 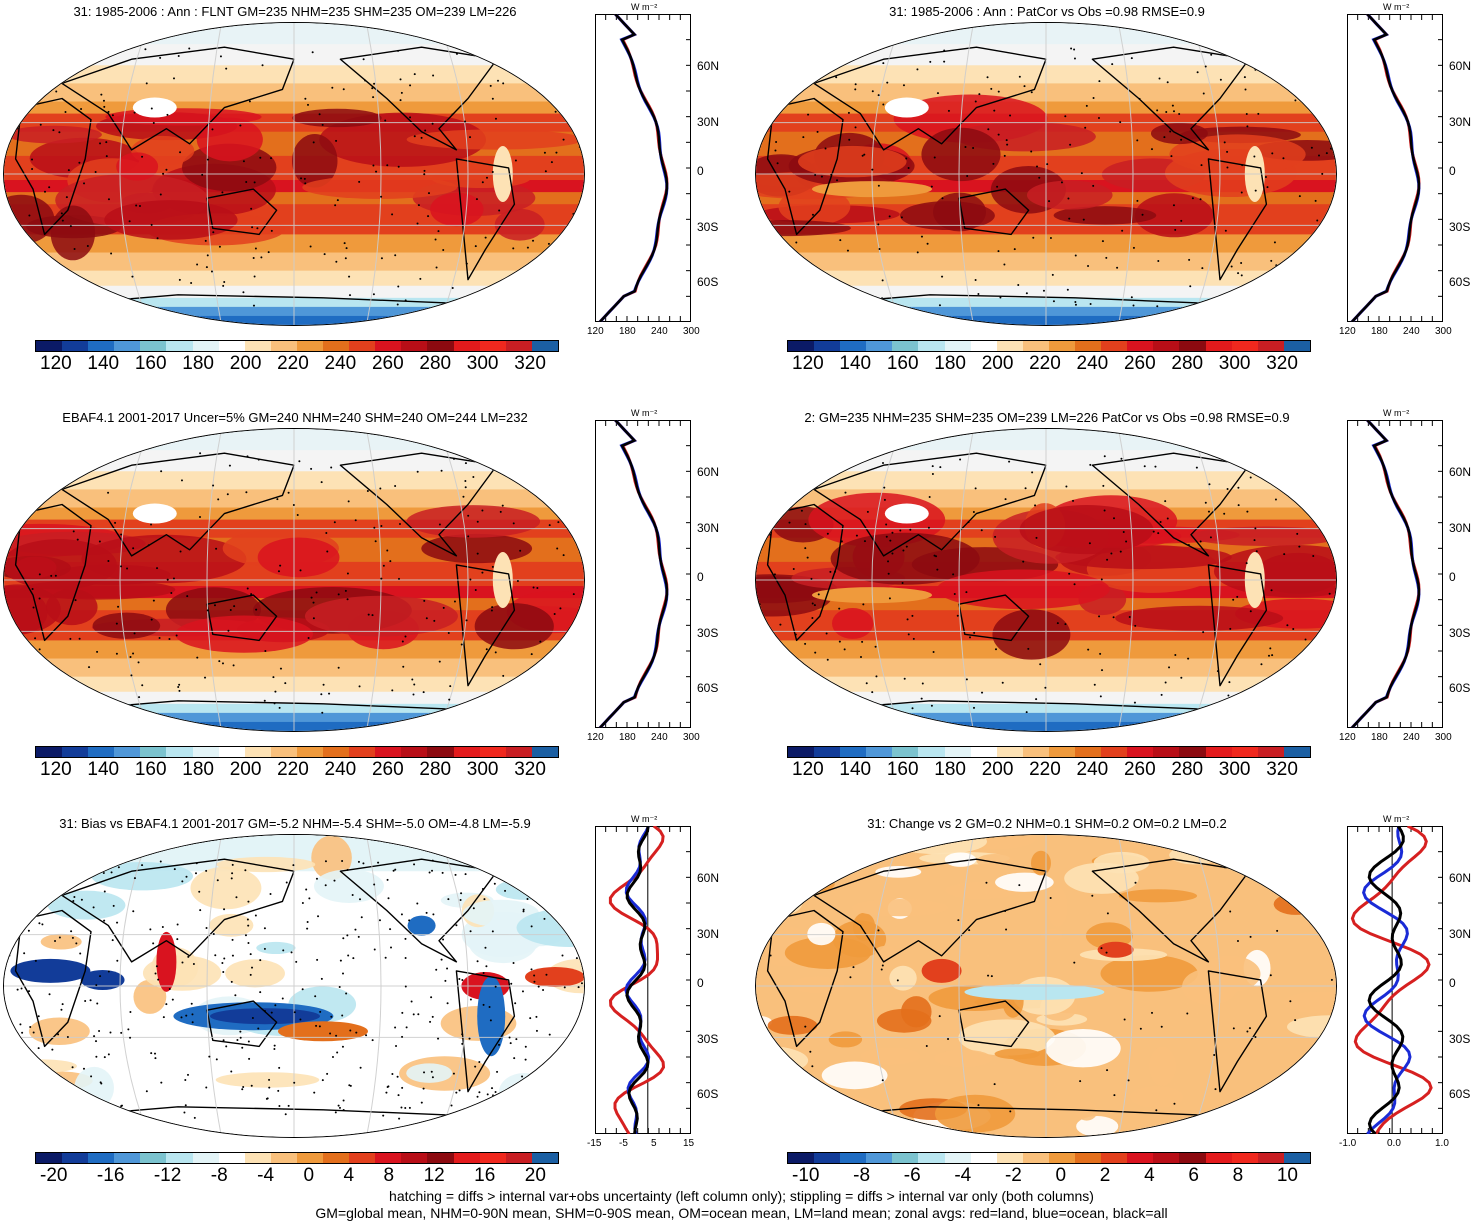 I want to click on colorbar-tick-label: -8, so click(x=219, y=1175).